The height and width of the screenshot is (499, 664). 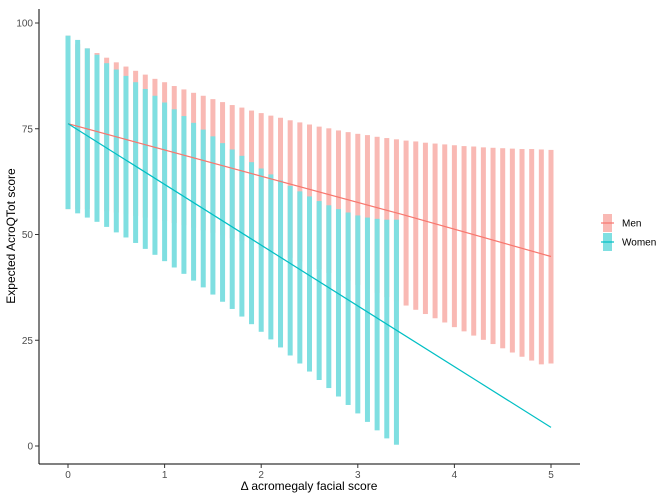 What do you see at coordinates (607, 242) in the screenshot?
I see `legend-key-women` at bounding box center [607, 242].